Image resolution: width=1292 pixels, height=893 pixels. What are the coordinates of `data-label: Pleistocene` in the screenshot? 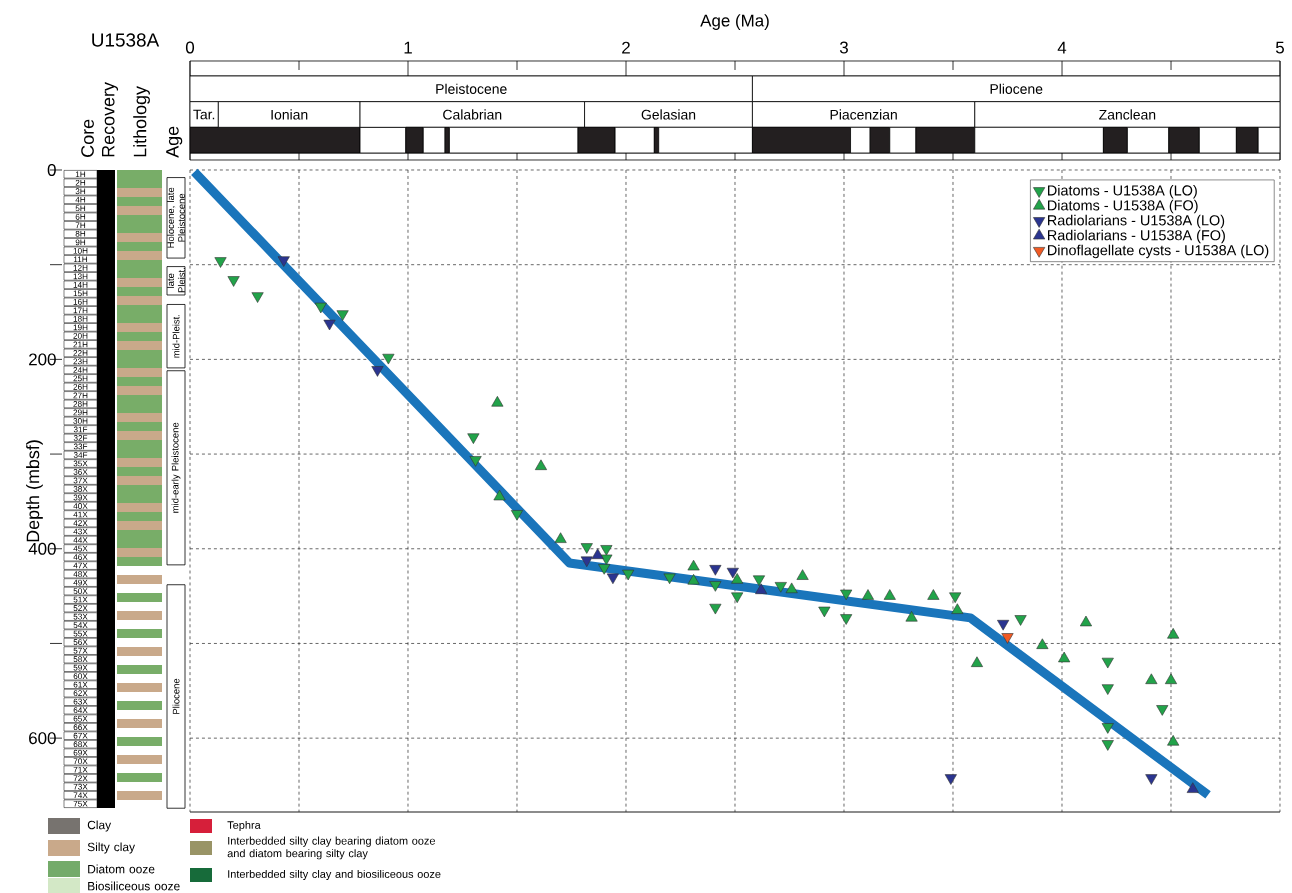 It's located at (471, 88).